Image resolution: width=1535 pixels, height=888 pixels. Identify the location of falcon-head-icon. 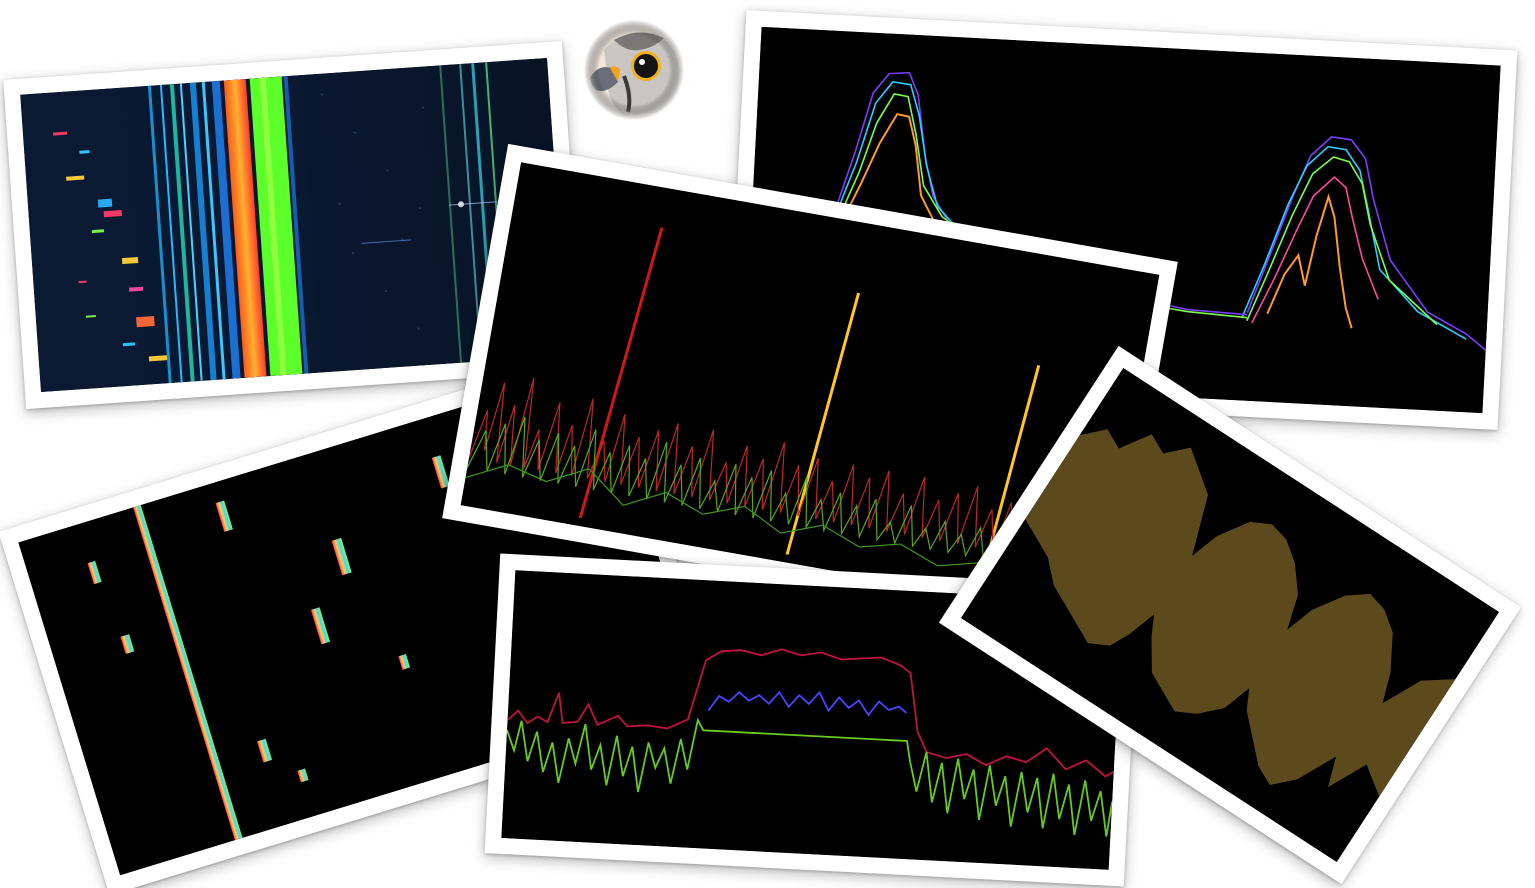
(634, 70).